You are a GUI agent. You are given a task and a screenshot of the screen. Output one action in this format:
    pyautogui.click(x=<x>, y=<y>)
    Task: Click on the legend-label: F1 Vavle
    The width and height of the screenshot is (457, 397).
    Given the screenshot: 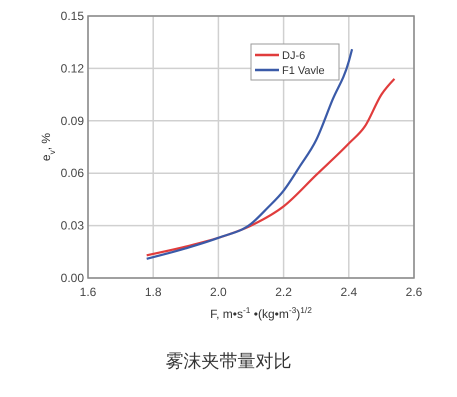 What is the action you would take?
    pyautogui.click(x=303, y=71)
    